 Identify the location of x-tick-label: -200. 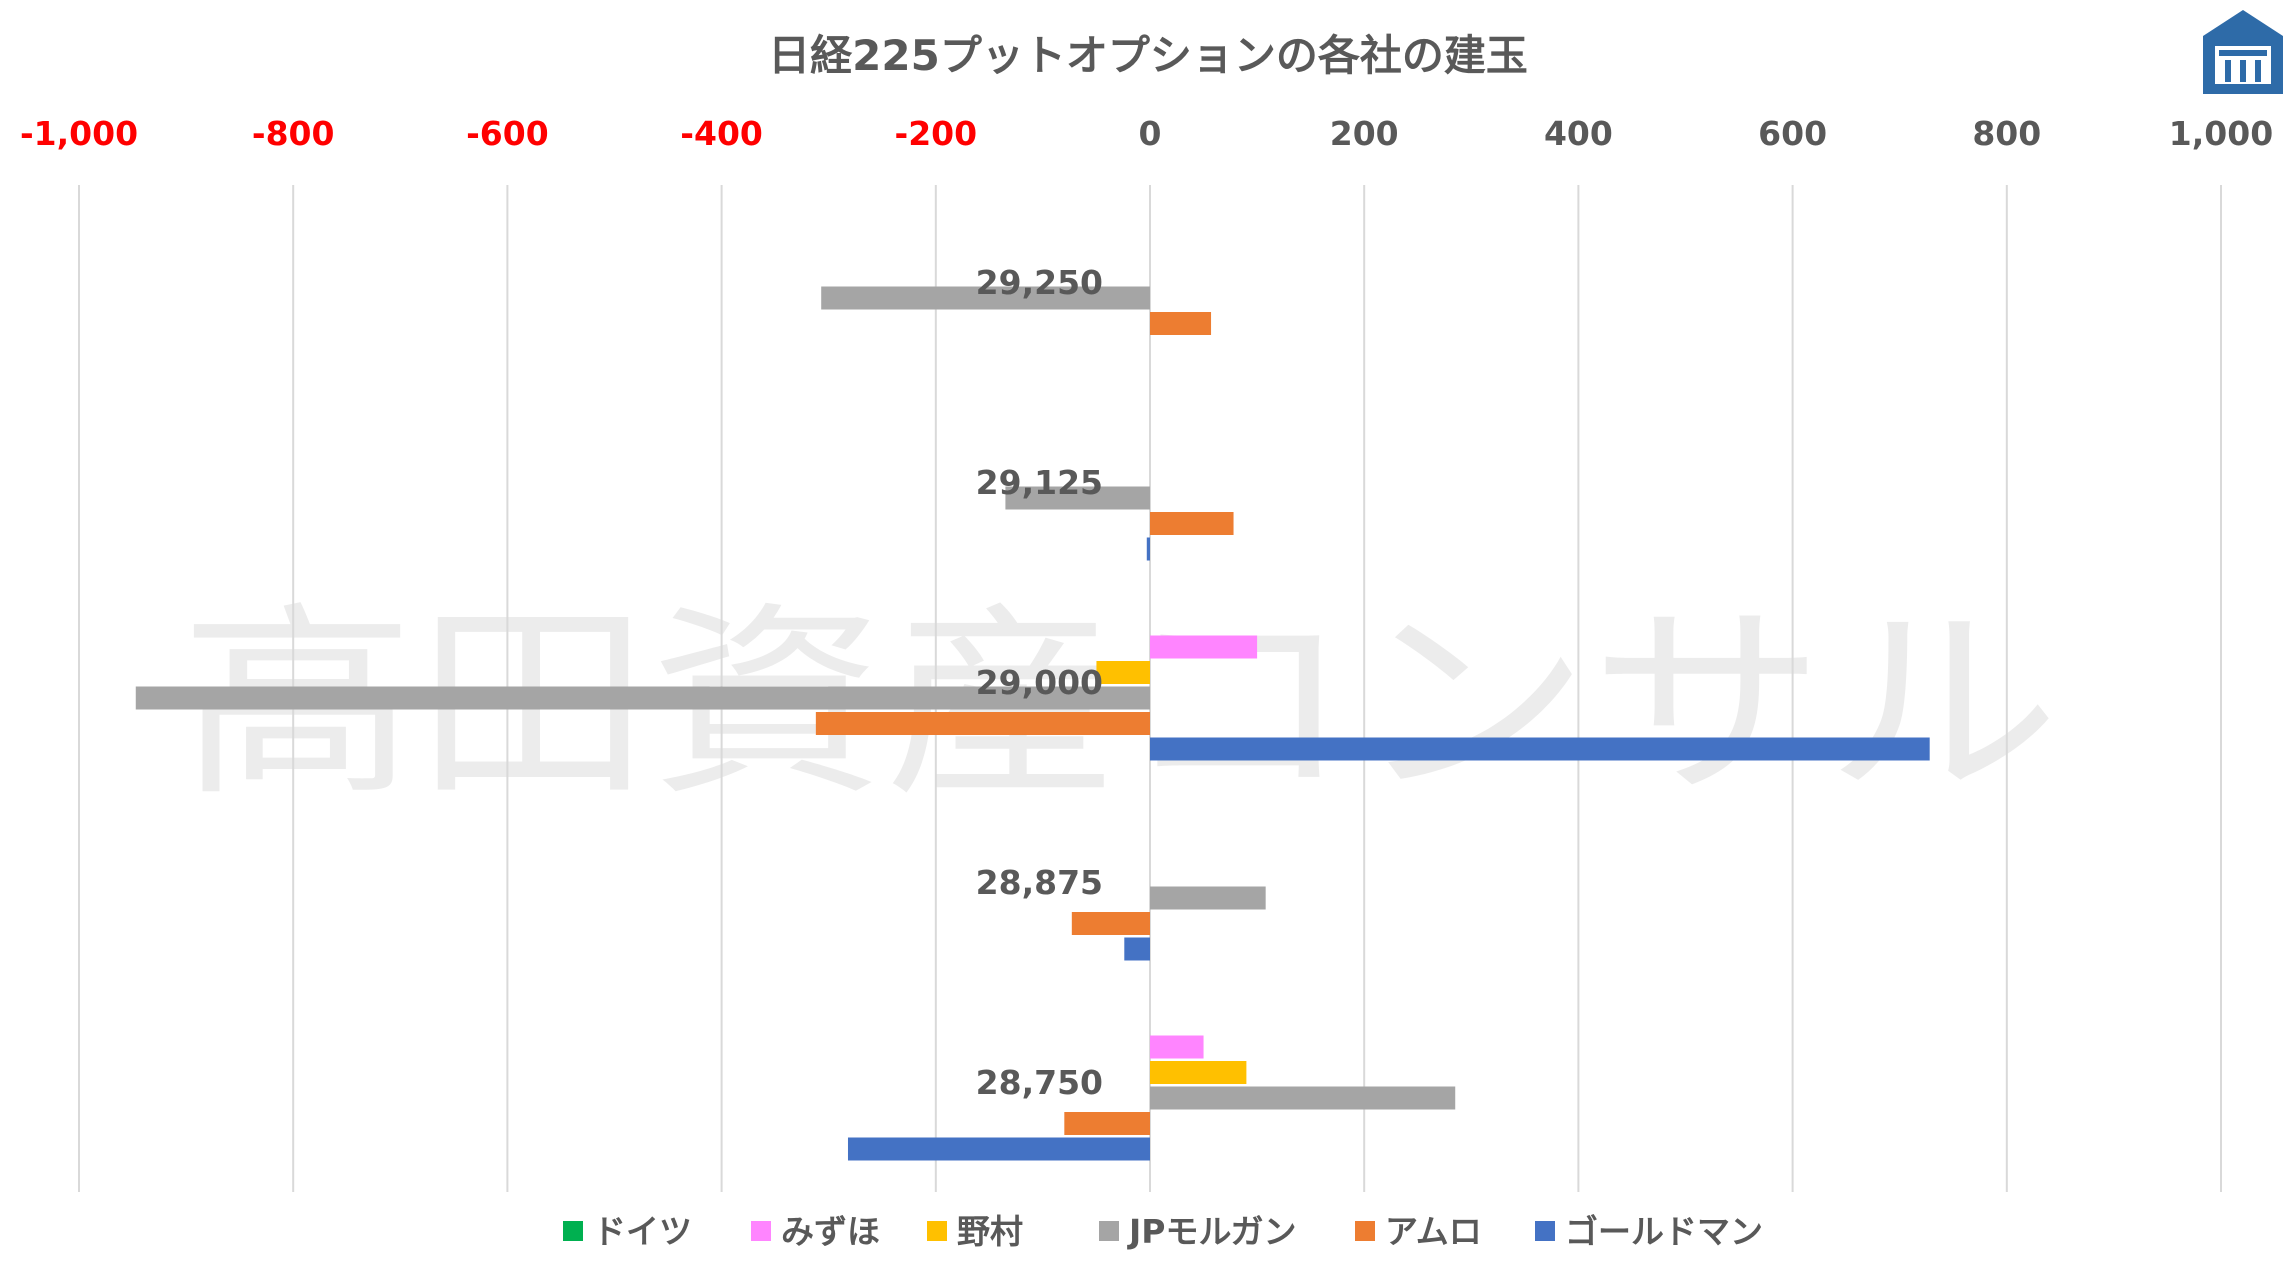
(936, 133).